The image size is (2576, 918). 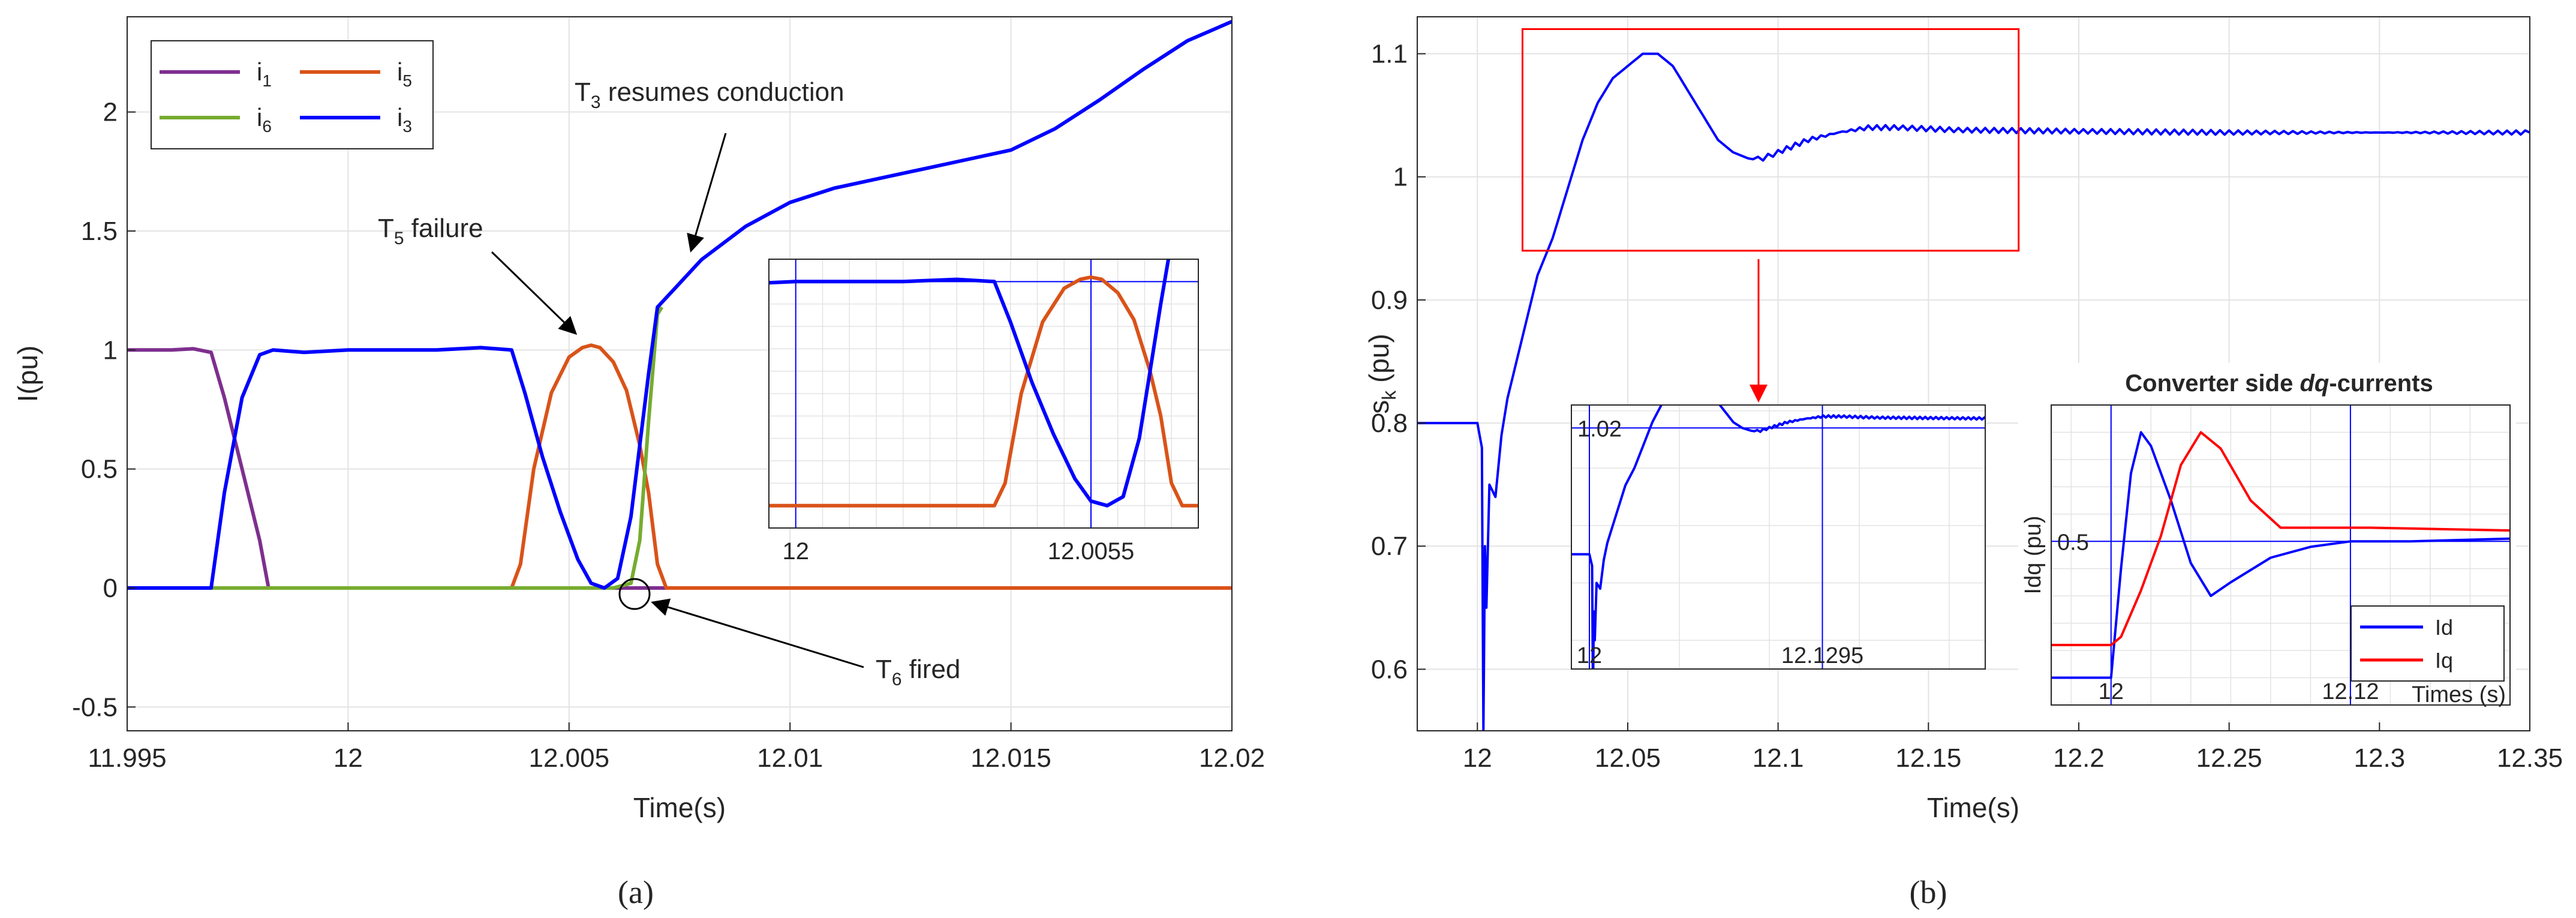 I want to click on panel-b-y-ticks: 0.6 0.7 0.8 0.9 1 1.1, so click(x=1398, y=362).